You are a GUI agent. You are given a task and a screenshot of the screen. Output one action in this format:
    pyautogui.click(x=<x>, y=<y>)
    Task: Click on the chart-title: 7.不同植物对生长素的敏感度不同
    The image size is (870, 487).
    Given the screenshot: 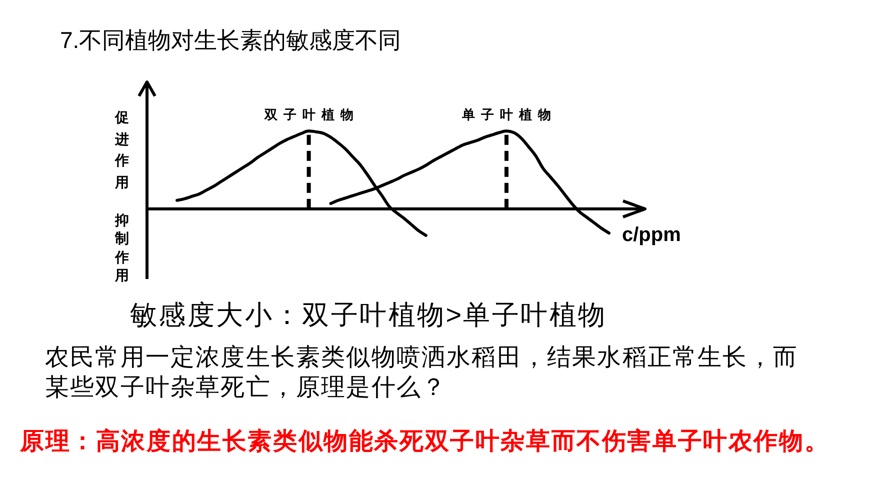 What is the action you would take?
    pyautogui.click(x=231, y=40)
    